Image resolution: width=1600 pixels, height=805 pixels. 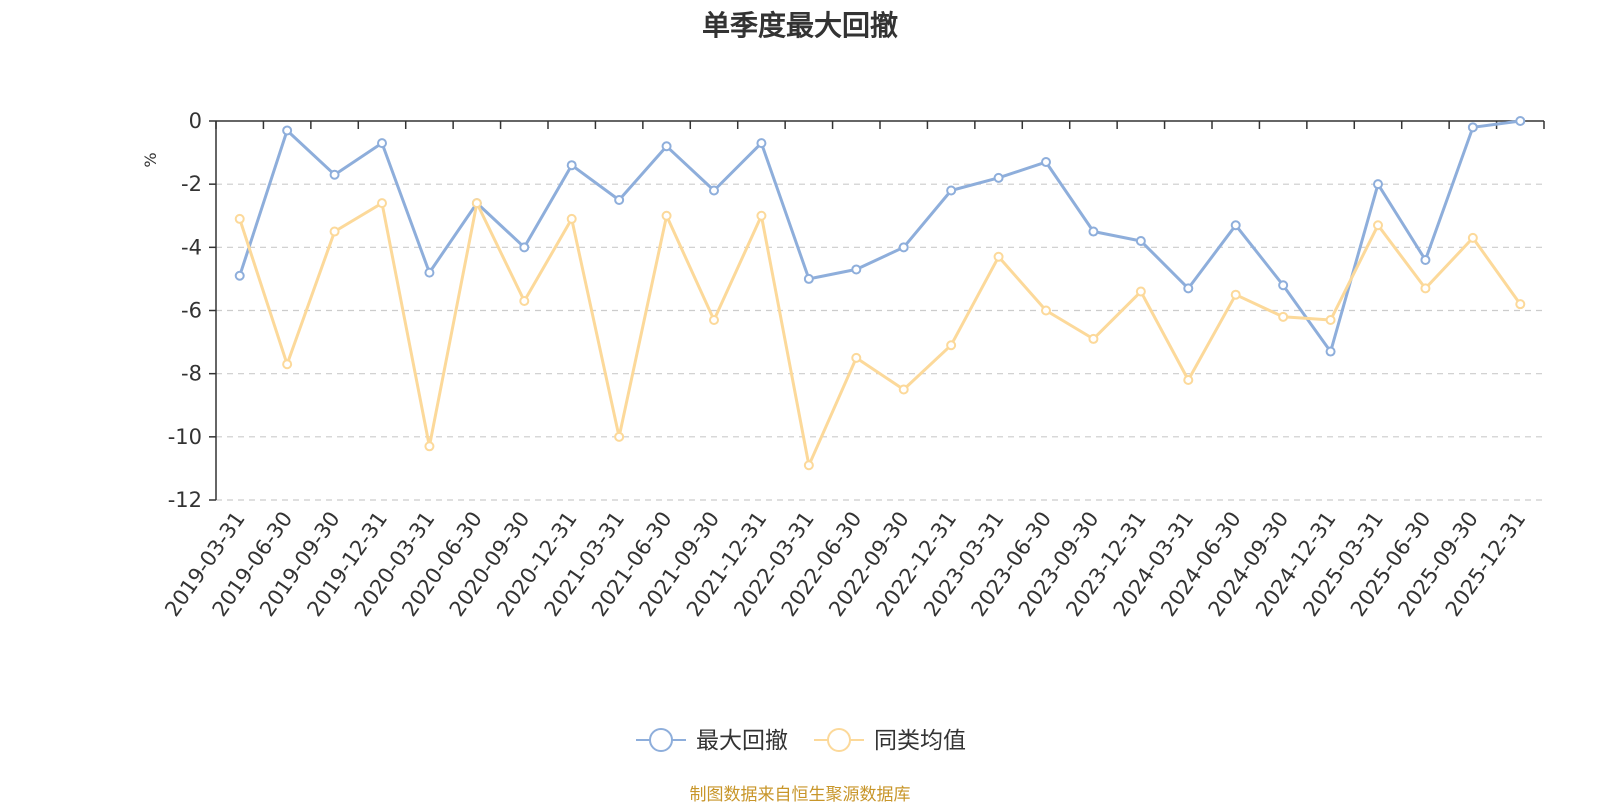 I want to click on y-tick-label: -8, so click(x=191, y=374).